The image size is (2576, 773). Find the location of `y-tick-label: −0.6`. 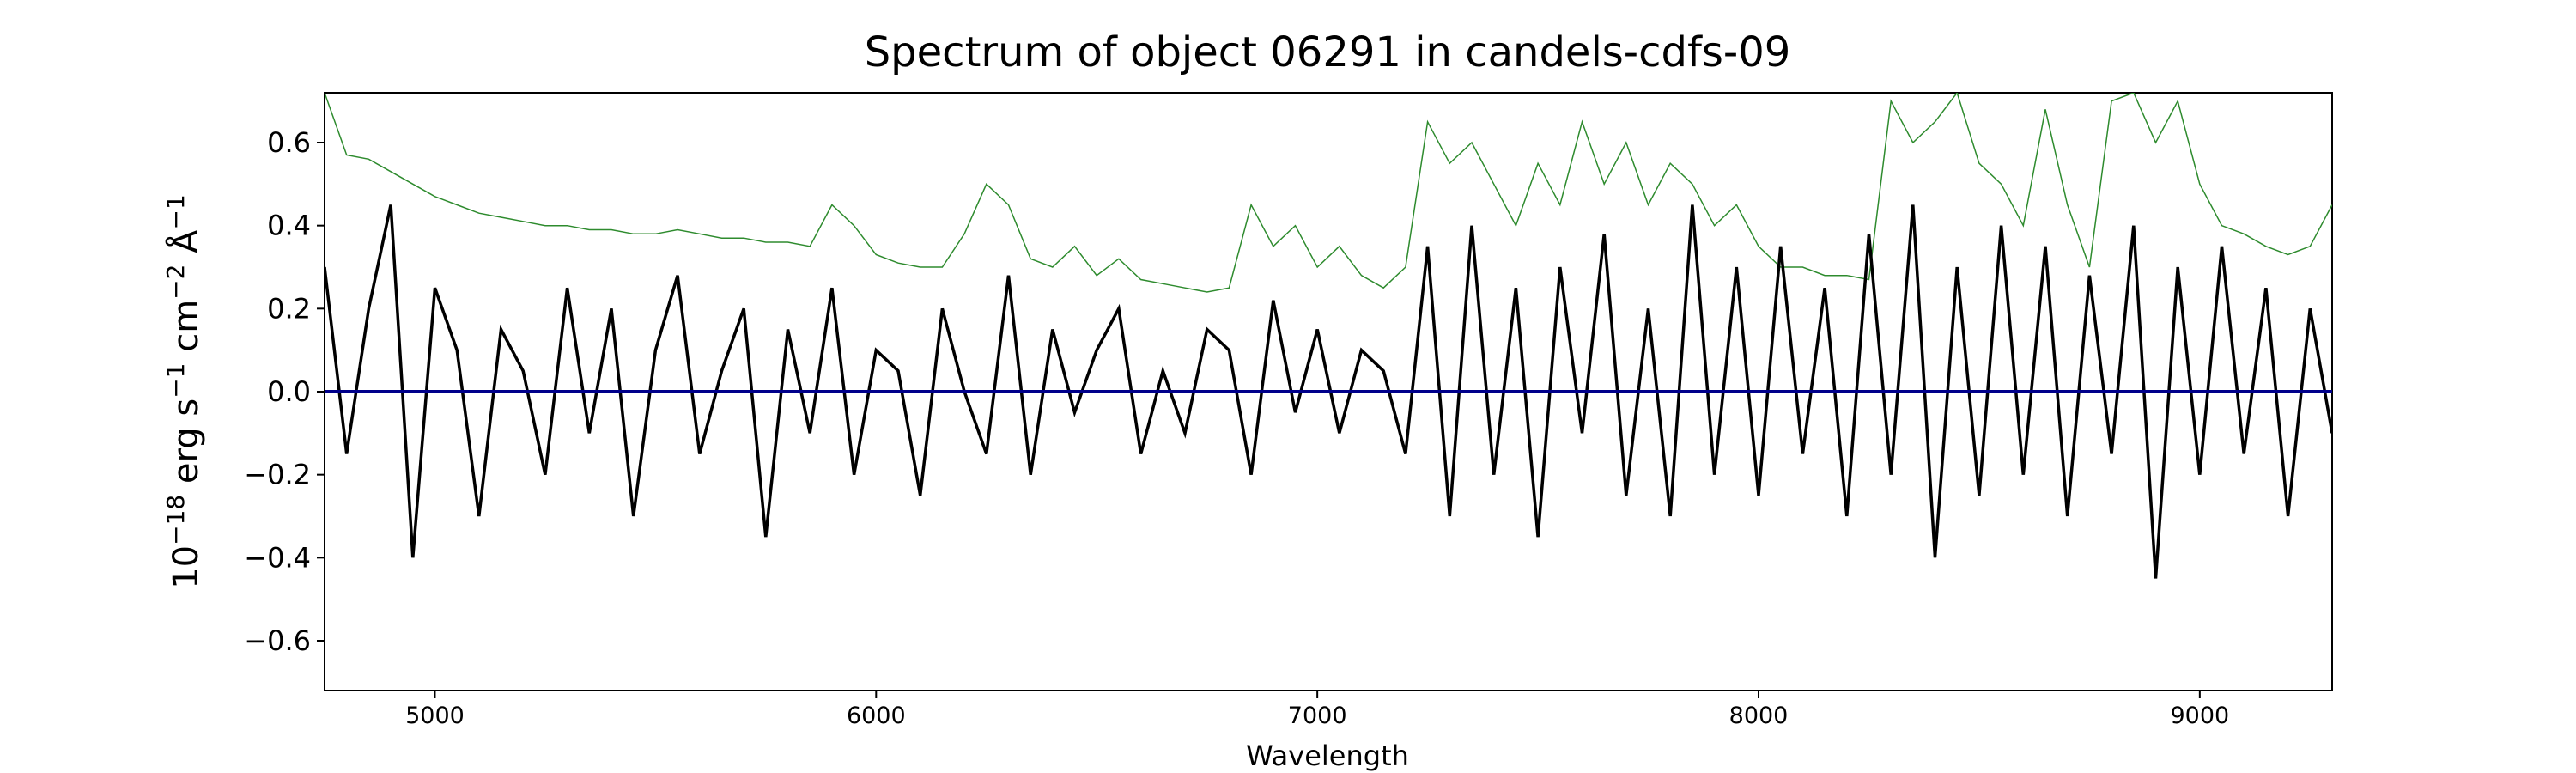

y-tick-label: −0.6 is located at coordinates (278, 640).